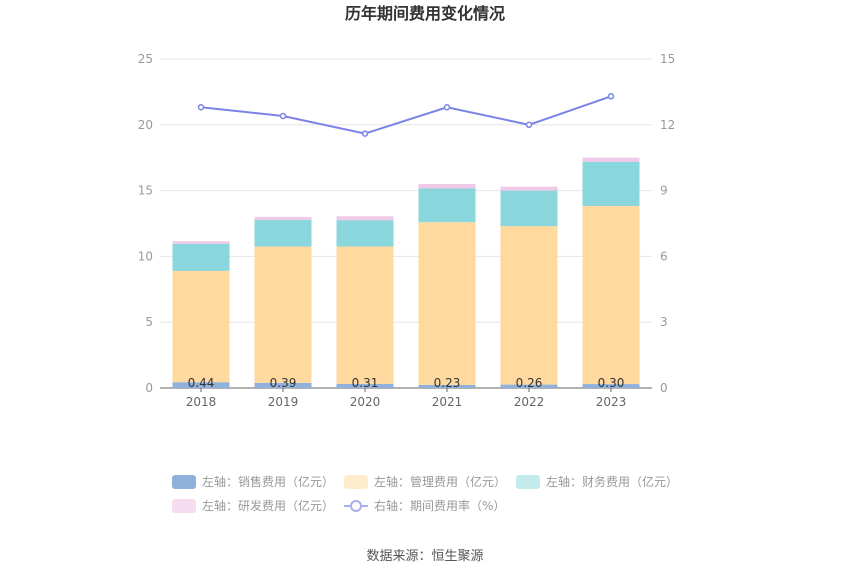  What do you see at coordinates (149, 388) in the screenshot?
I see `left-tick-label: 0` at bounding box center [149, 388].